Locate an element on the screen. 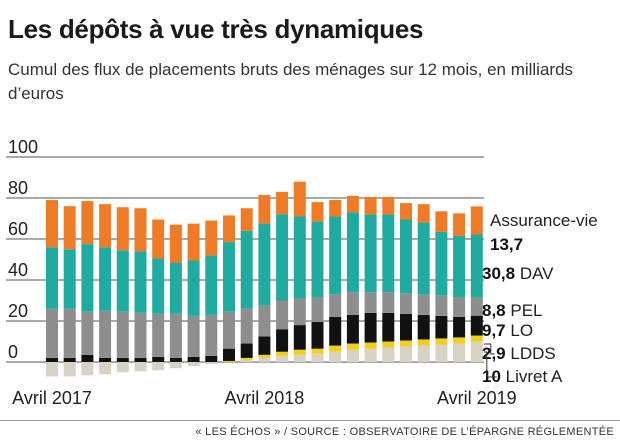  label-pel: 8,8 PEL is located at coordinates (512, 310).